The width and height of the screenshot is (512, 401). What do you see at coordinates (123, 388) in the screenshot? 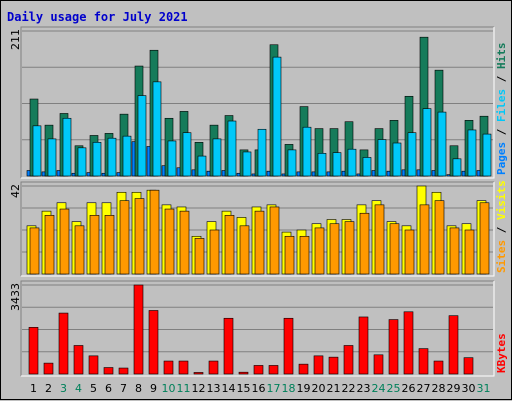
I see `x-tick-label: 7` at bounding box center [123, 388].